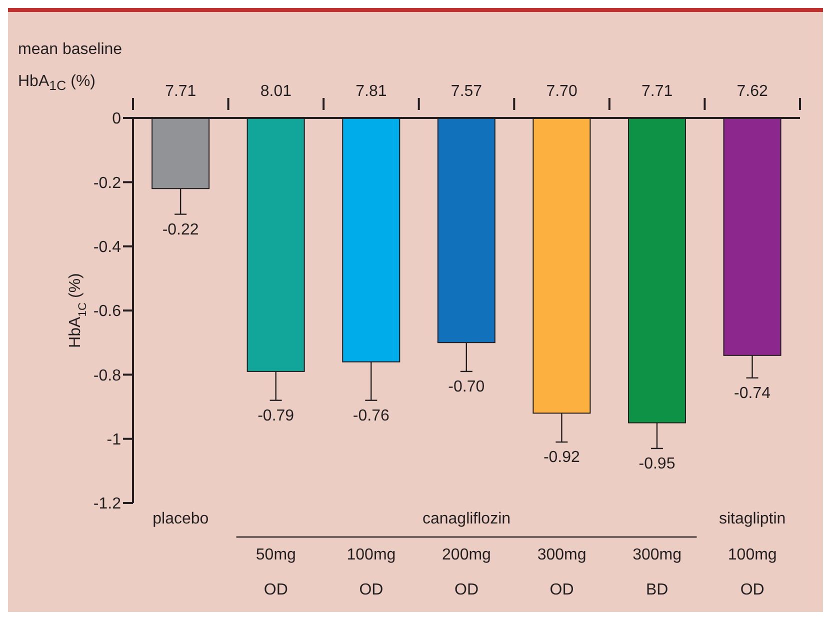  I want to click on y-tick-label: -1, so click(114, 440).